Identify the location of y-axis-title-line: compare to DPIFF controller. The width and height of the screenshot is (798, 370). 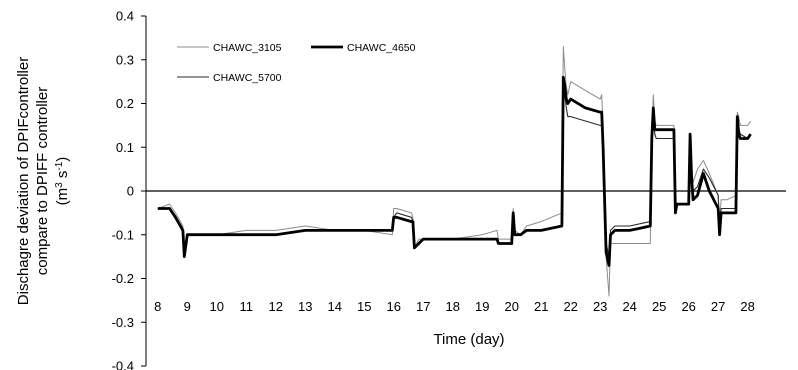
(42, 181).